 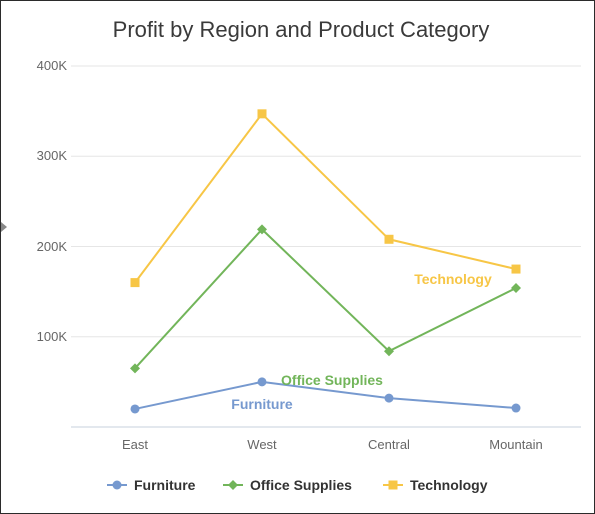 I want to click on x-tick-label: East, so click(x=135, y=444).